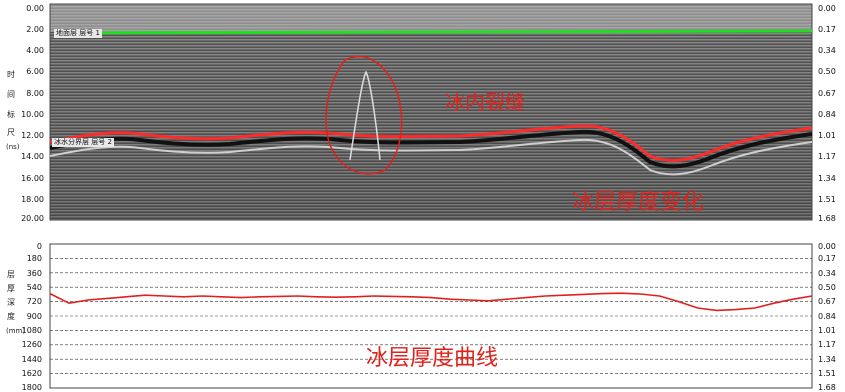  Describe the element at coordinates (83, 142) in the screenshot. I see `layer-tag-ice-water: 冰水分界层 层号 2` at that location.